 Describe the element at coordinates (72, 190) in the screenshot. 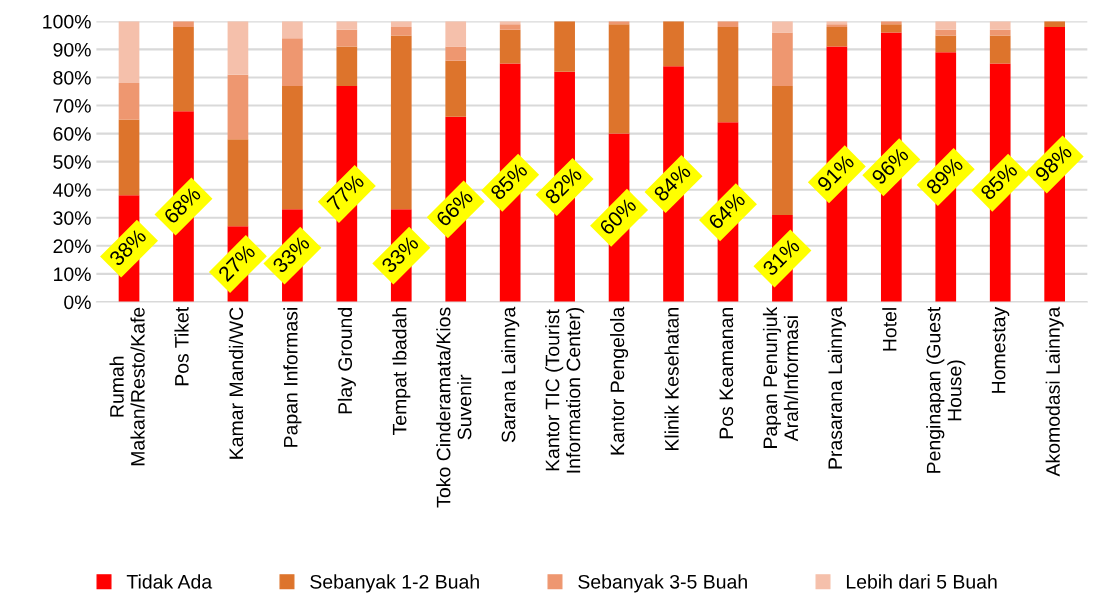

I see `y-tick-label: 40%` at that location.